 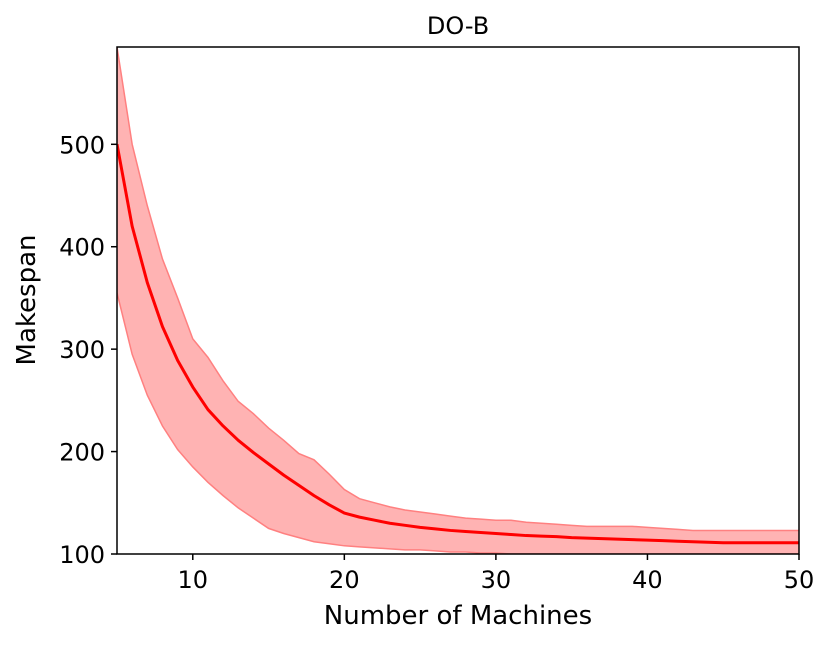 I want to click on y-tick-label: 400, so click(x=82, y=248).